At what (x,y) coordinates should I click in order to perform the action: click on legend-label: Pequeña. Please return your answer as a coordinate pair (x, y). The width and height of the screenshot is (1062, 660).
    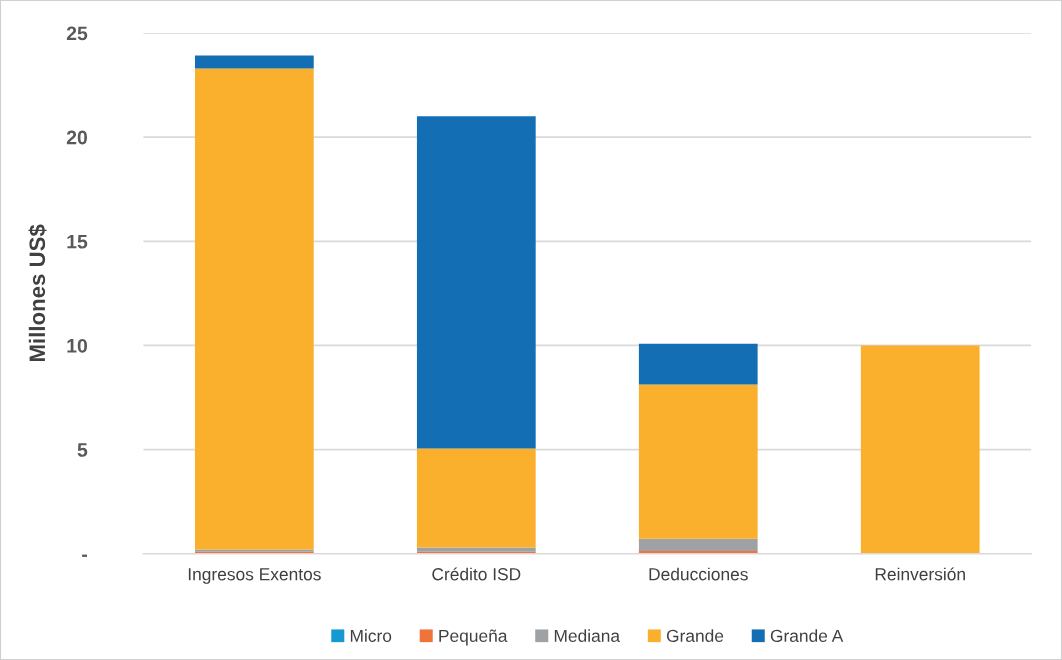
    Looking at the image, I should click on (473, 637).